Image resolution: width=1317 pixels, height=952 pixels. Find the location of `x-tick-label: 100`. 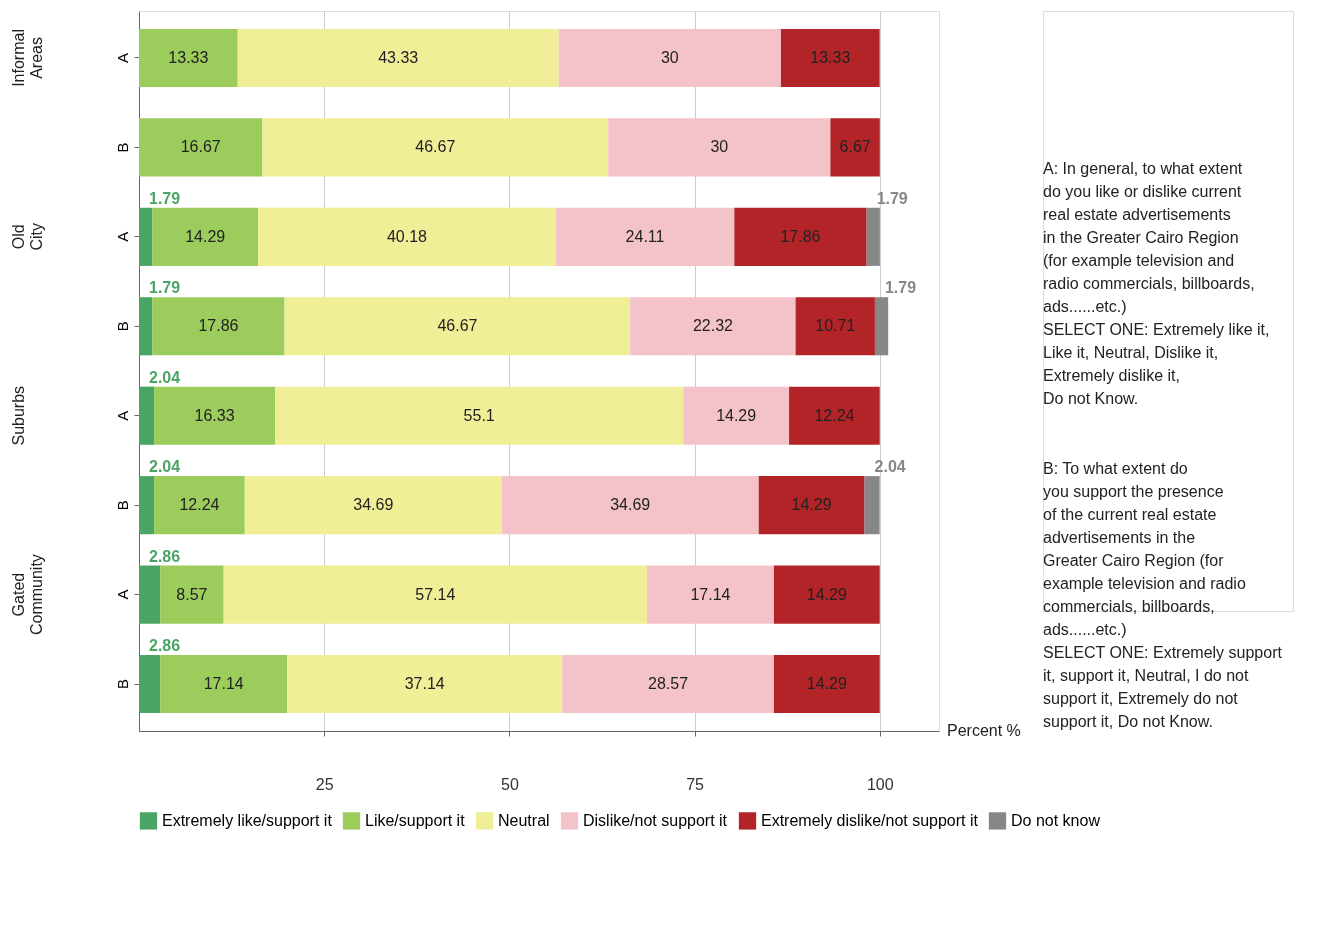

x-tick-label: 100 is located at coordinates (880, 784).